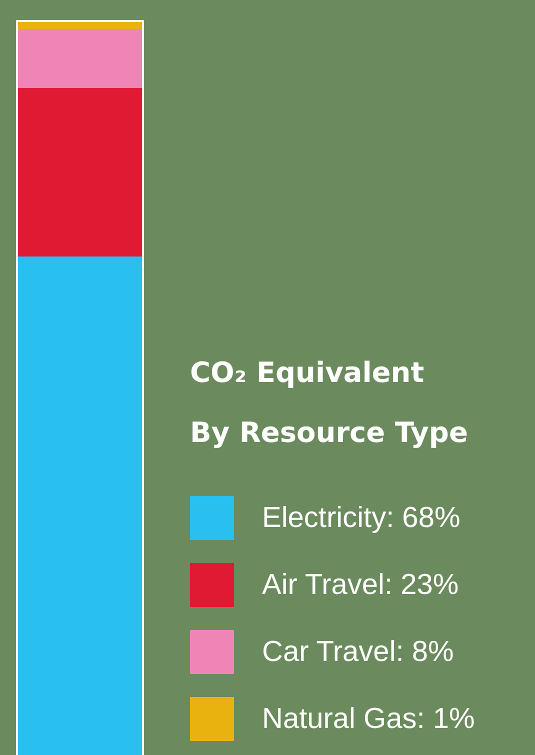 This screenshot has width=535, height=755. I want to click on legend-label: Natural Gas: 1%, so click(368, 719).